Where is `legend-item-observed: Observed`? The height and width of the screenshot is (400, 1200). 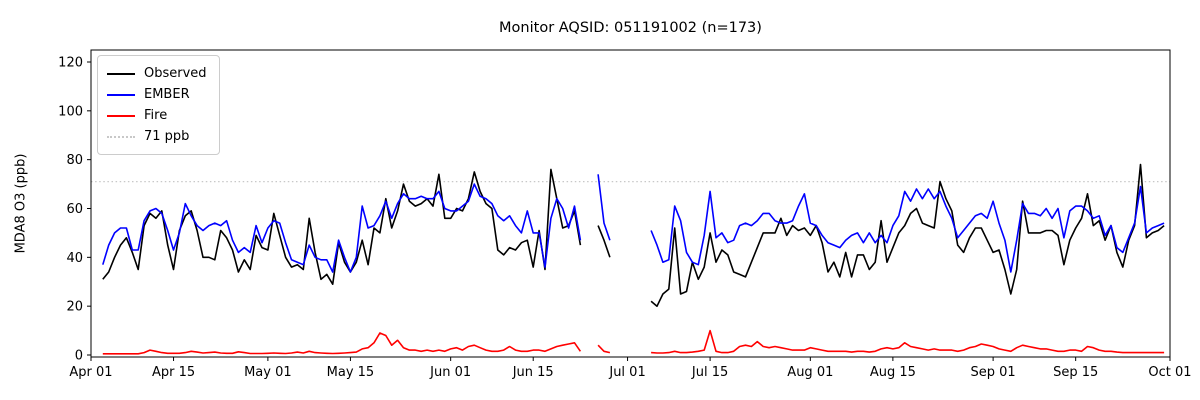 legend-item-observed: Observed is located at coordinates (157, 73).